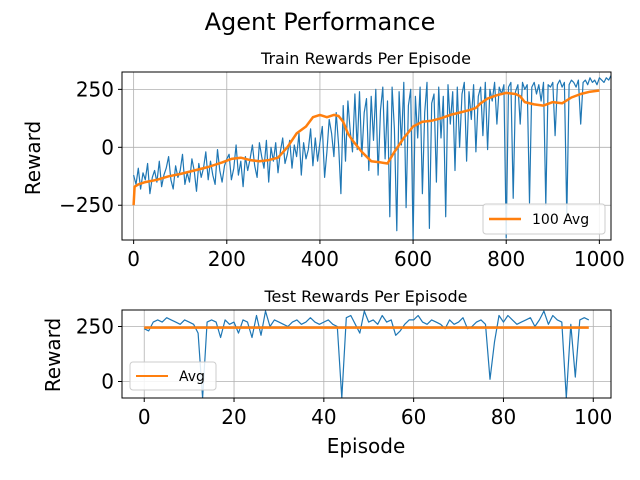 This screenshot has height=480, width=640. Describe the element at coordinates (33, 158) in the screenshot. I see `train-y-axis-label: Reward` at that location.